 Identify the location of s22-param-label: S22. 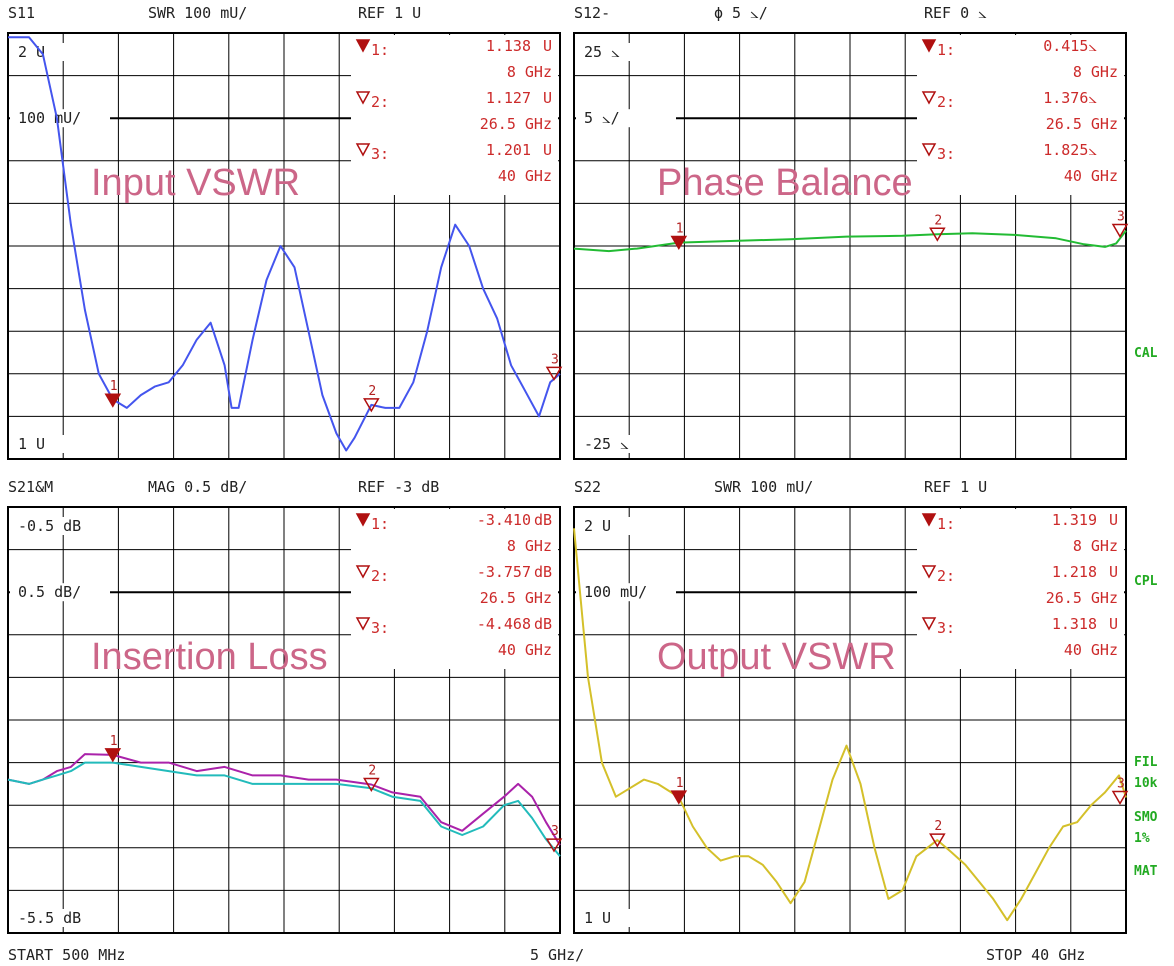
(587, 487).